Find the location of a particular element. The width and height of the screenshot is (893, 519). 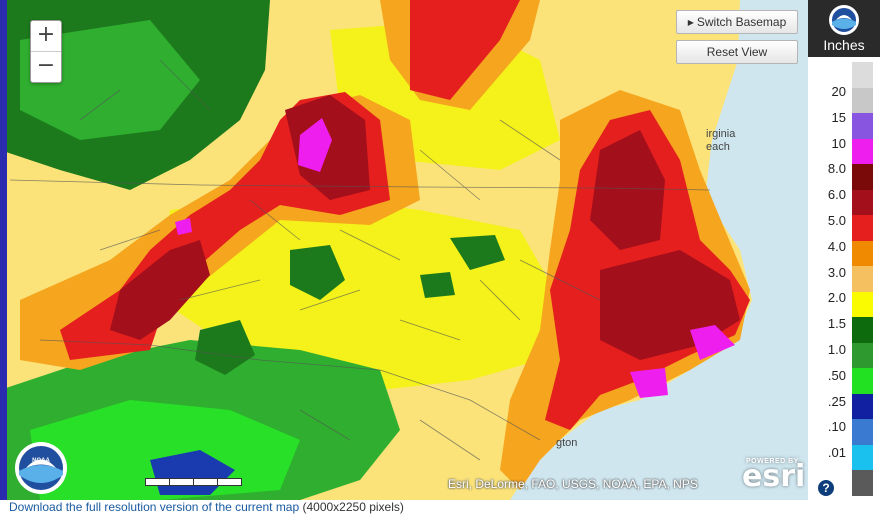

green-zone-west-light is located at coordinates (110, 80).